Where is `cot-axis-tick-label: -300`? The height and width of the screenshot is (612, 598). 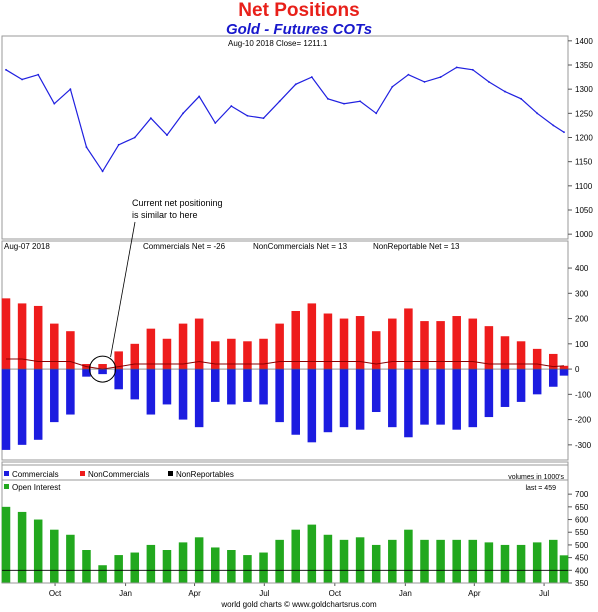 cot-axis-tick-label: -300 is located at coordinates (583, 445).